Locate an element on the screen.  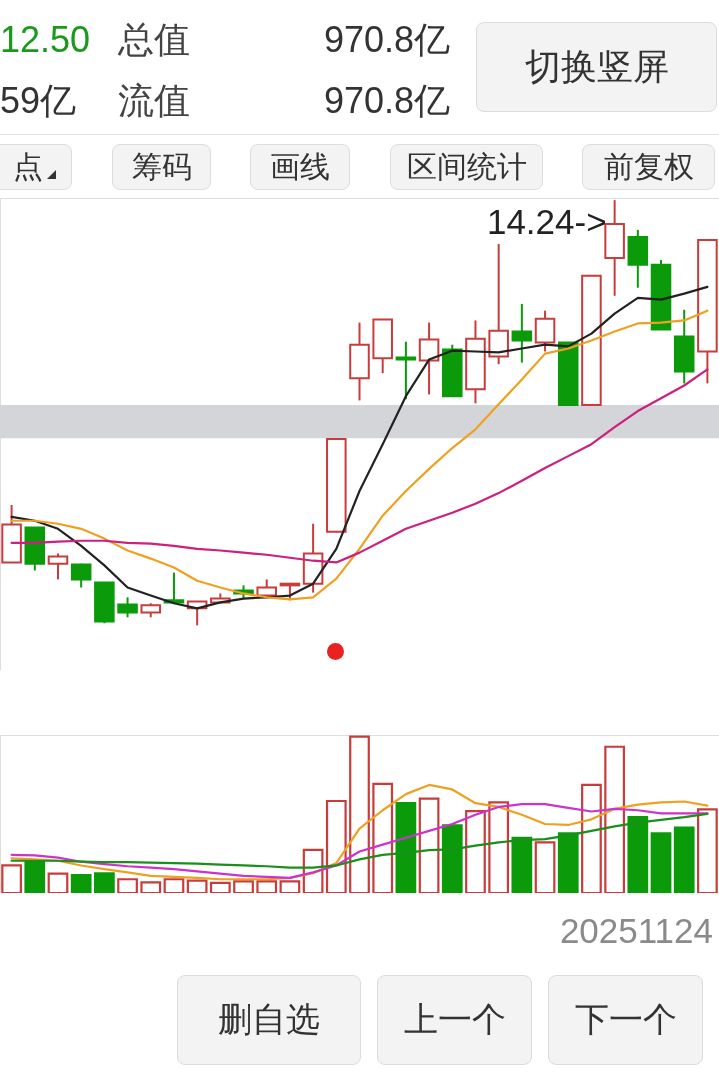
text: 流值 is located at coordinates (154, 100).